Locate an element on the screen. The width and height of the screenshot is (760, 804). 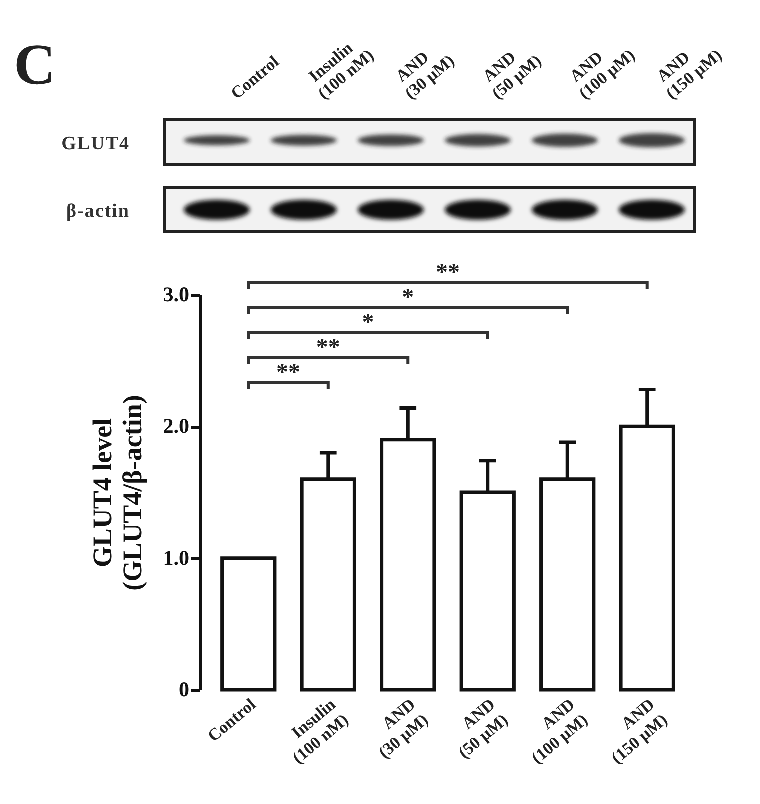
y-tick-label: 2.0 is located at coordinates (176, 426).